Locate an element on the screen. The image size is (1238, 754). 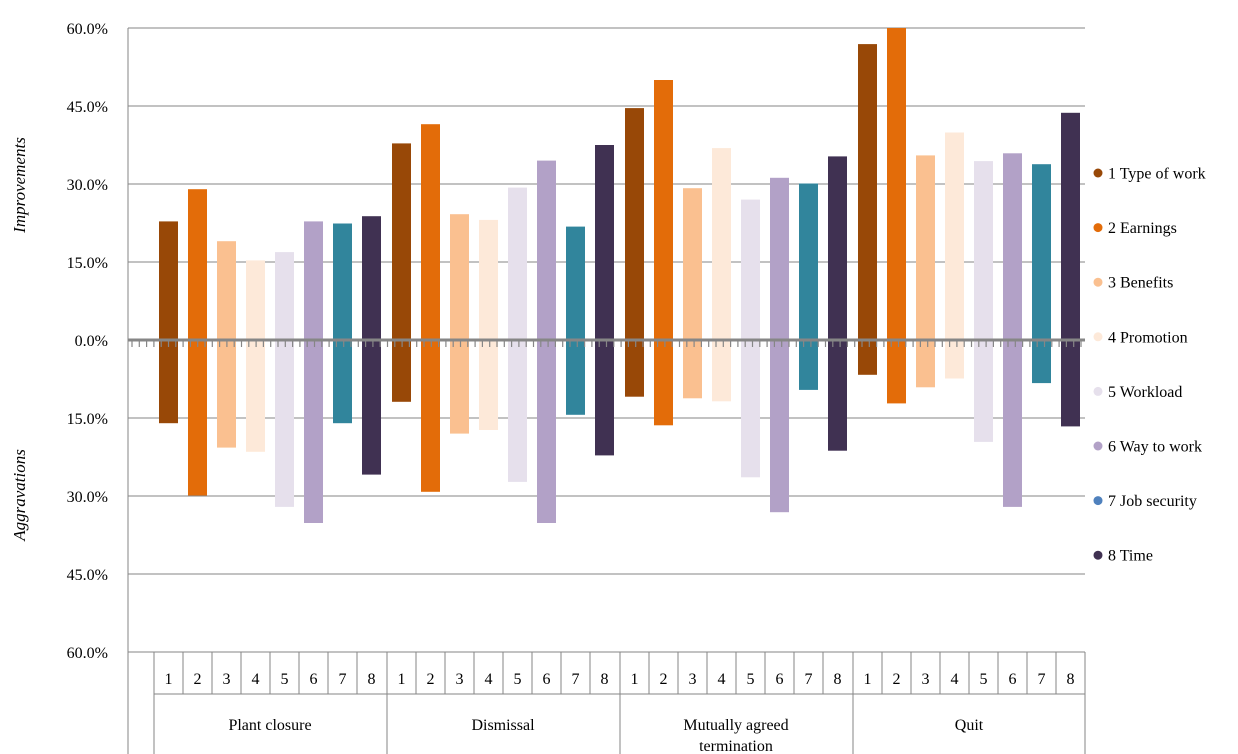
legend-label: 1 Type of work is located at coordinates (1157, 174).